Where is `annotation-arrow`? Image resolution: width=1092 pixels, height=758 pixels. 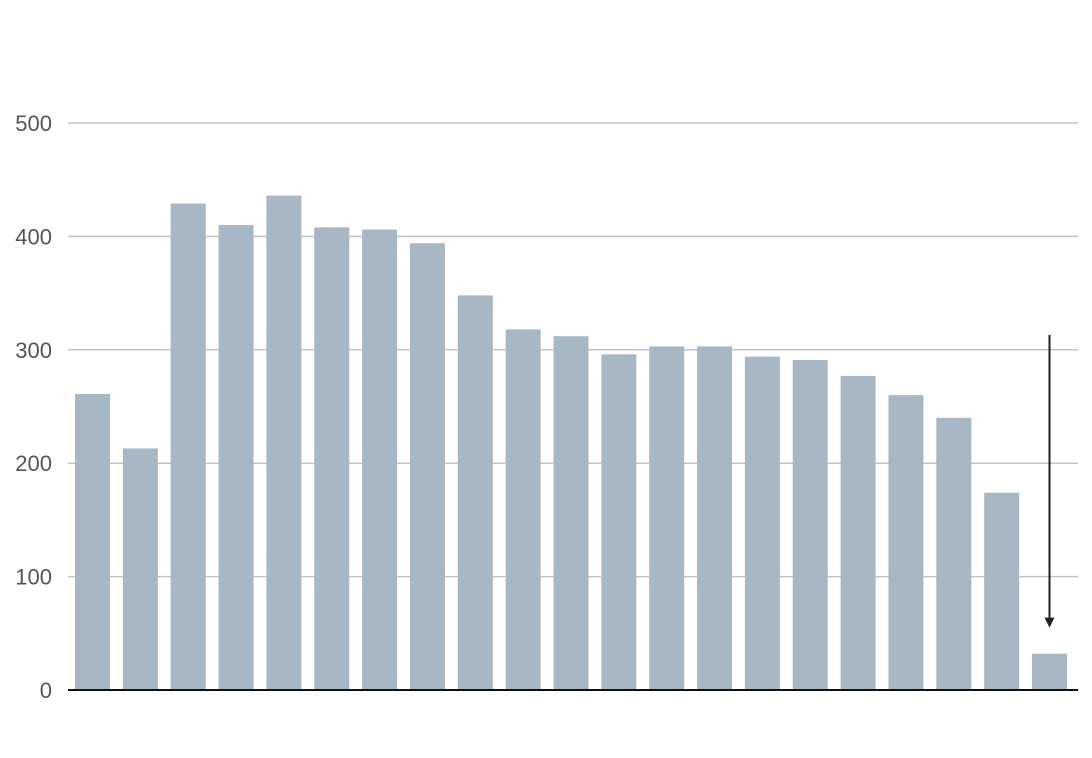
annotation-arrow is located at coordinates (1049, 481).